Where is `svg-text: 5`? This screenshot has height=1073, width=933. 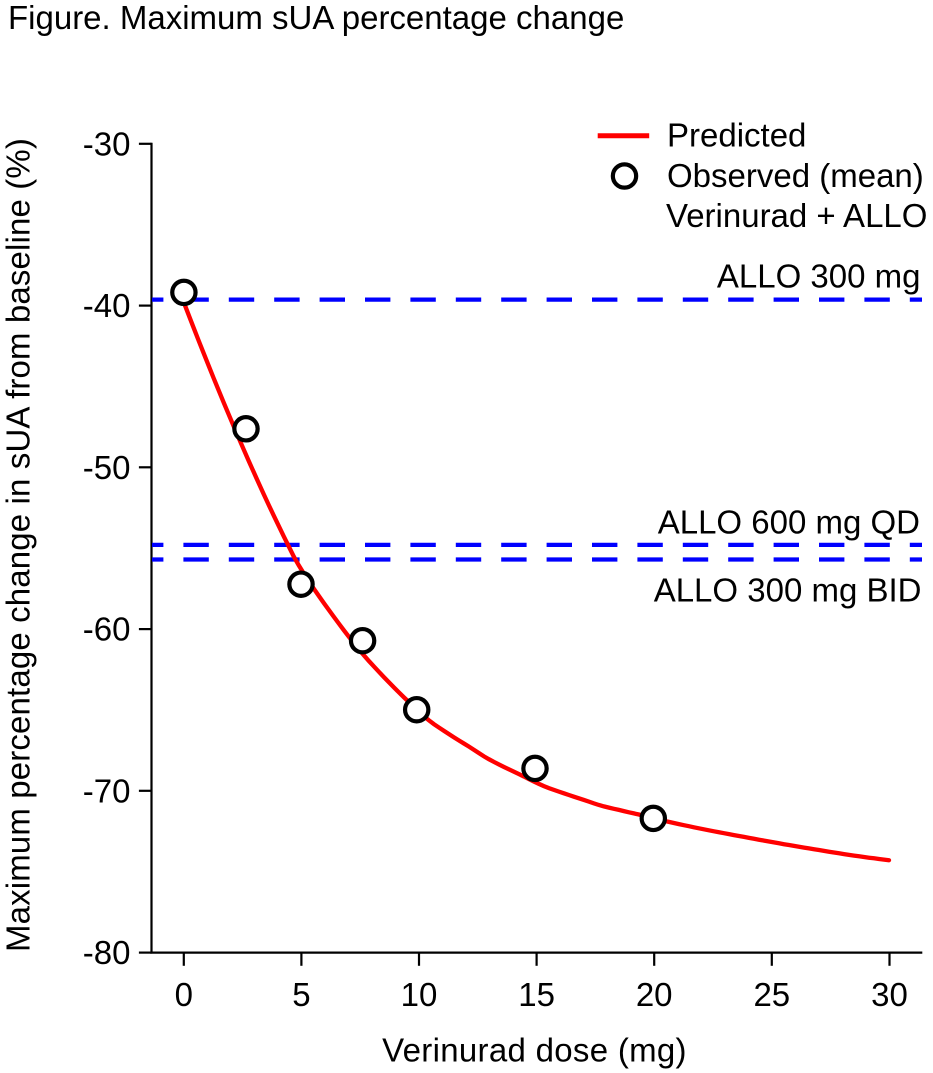 svg-text: 5 is located at coordinates (301, 994).